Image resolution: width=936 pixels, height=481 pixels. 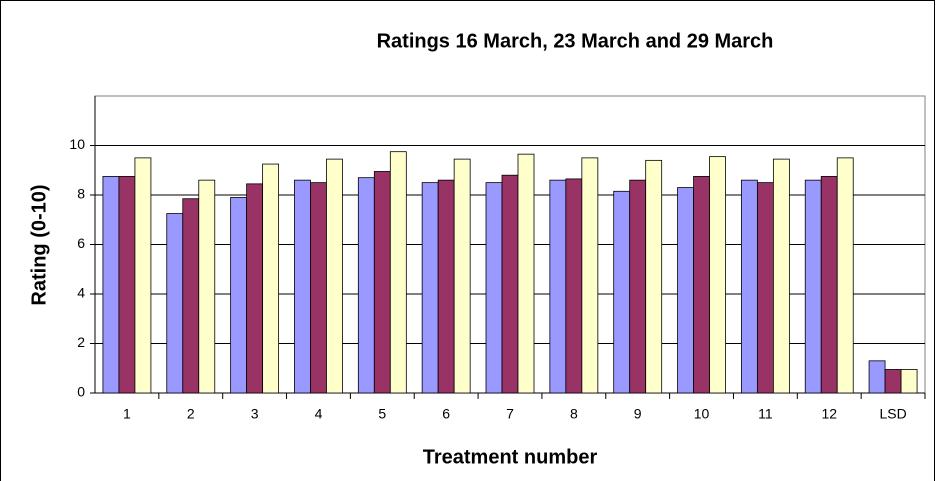 I want to click on y-tick-label: 0, so click(x=81, y=392).